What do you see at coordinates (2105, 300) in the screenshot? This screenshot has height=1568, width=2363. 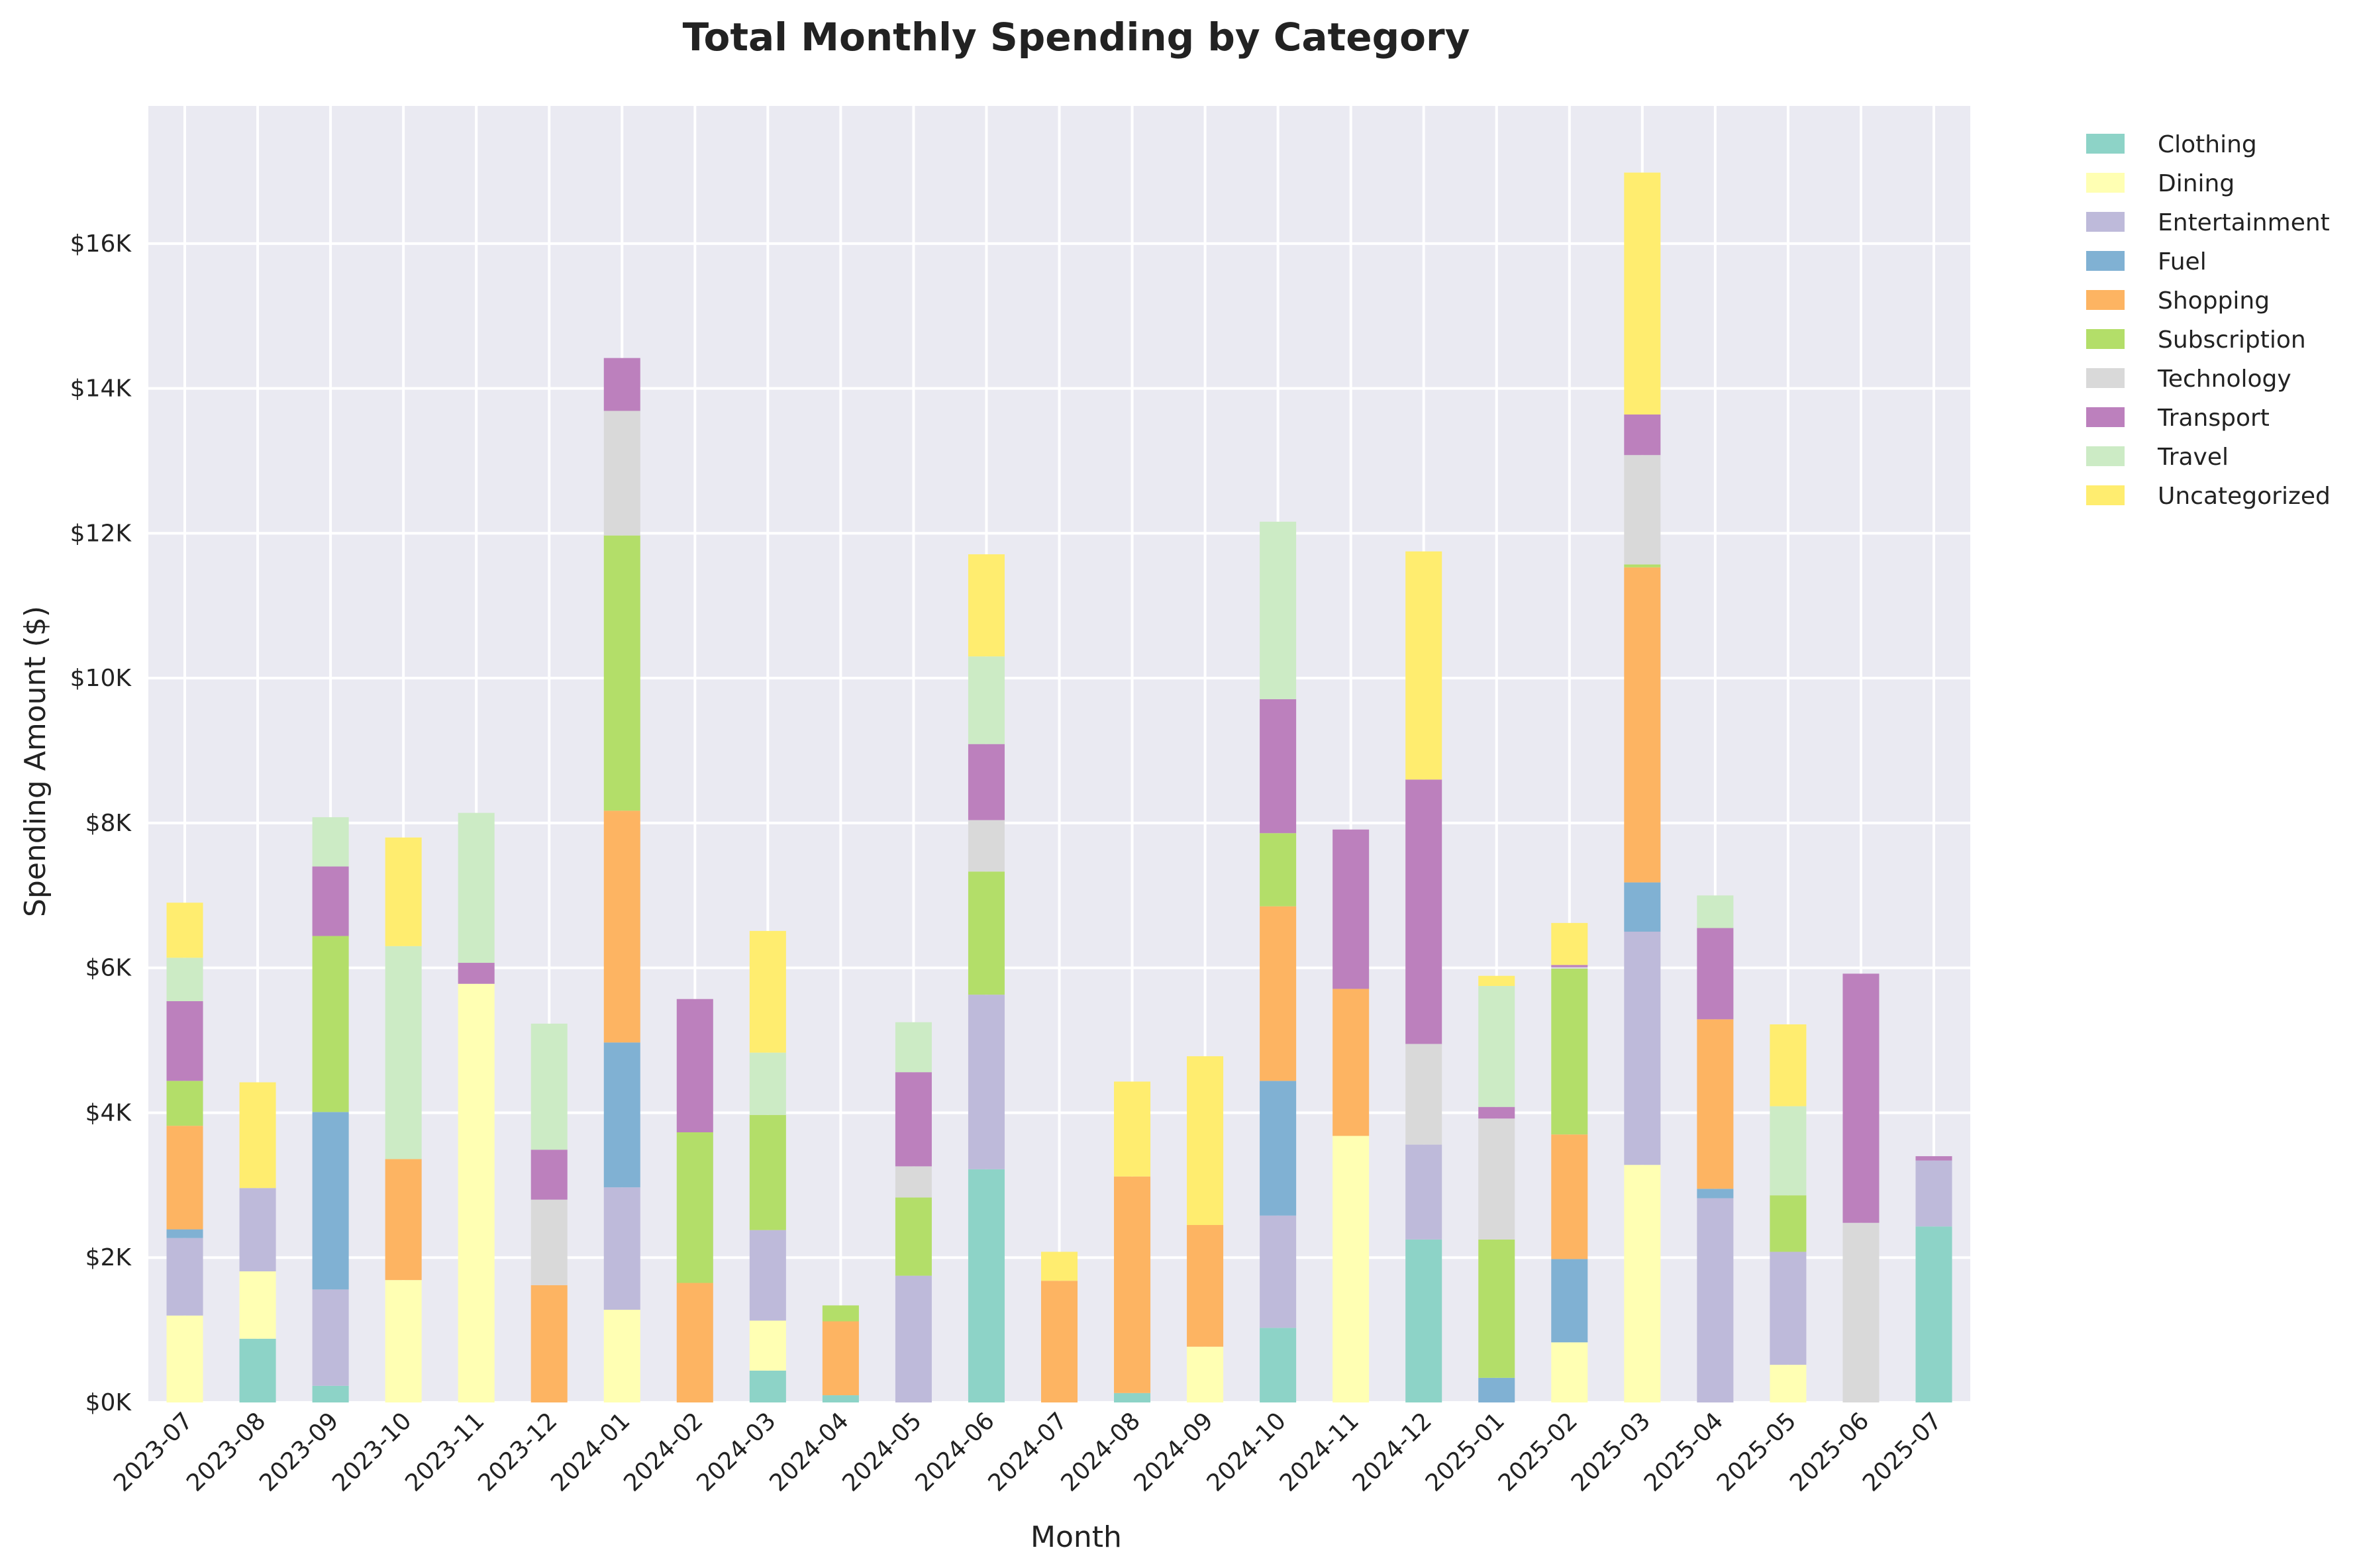 I see `legend-swatch-shopping` at bounding box center [2105, 300].